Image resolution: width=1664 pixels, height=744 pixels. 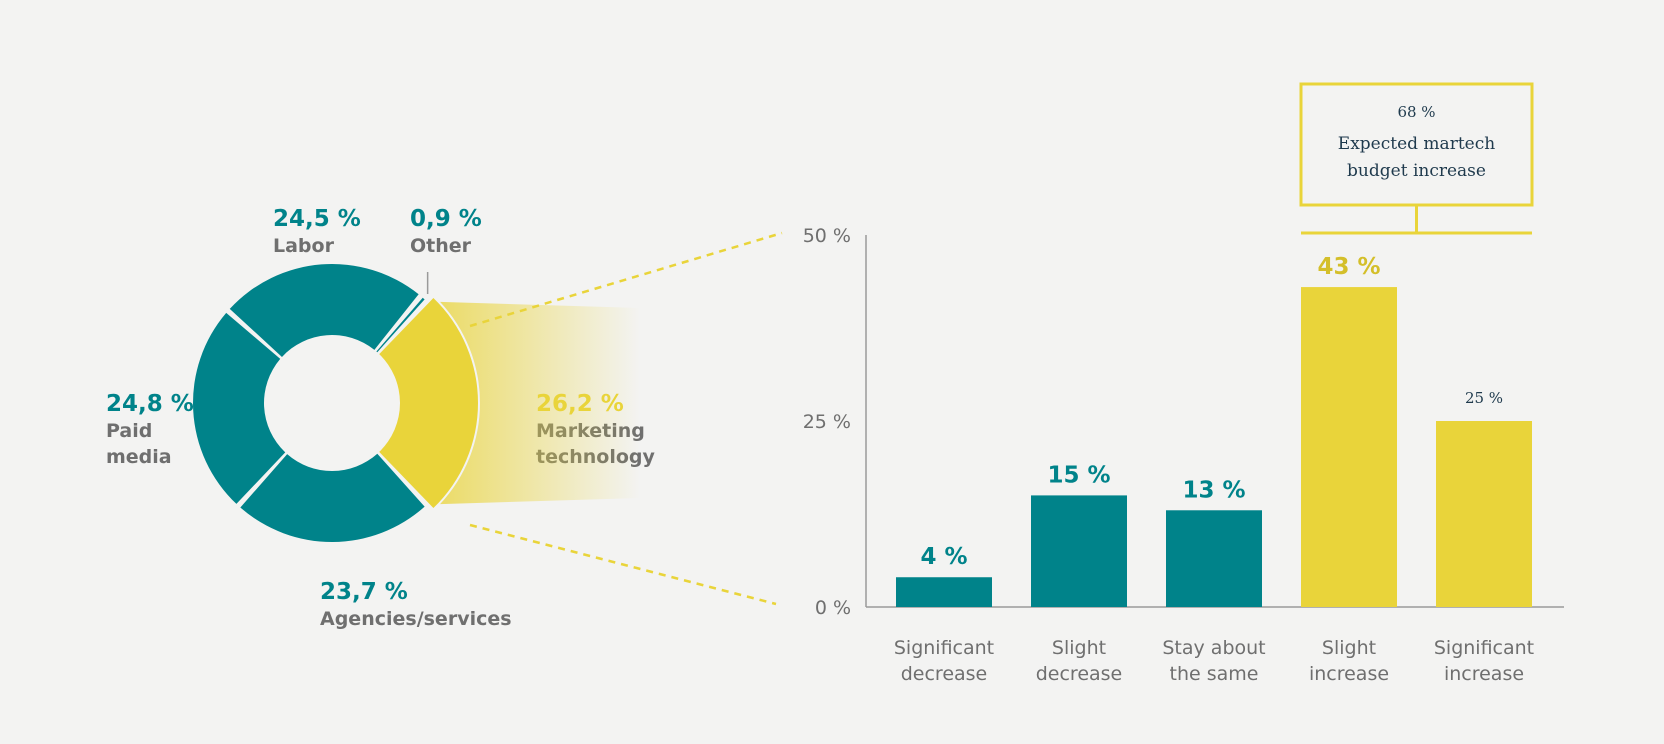 I want to click on donut-value-label: 0,9 %, so click(x=446, y=219).